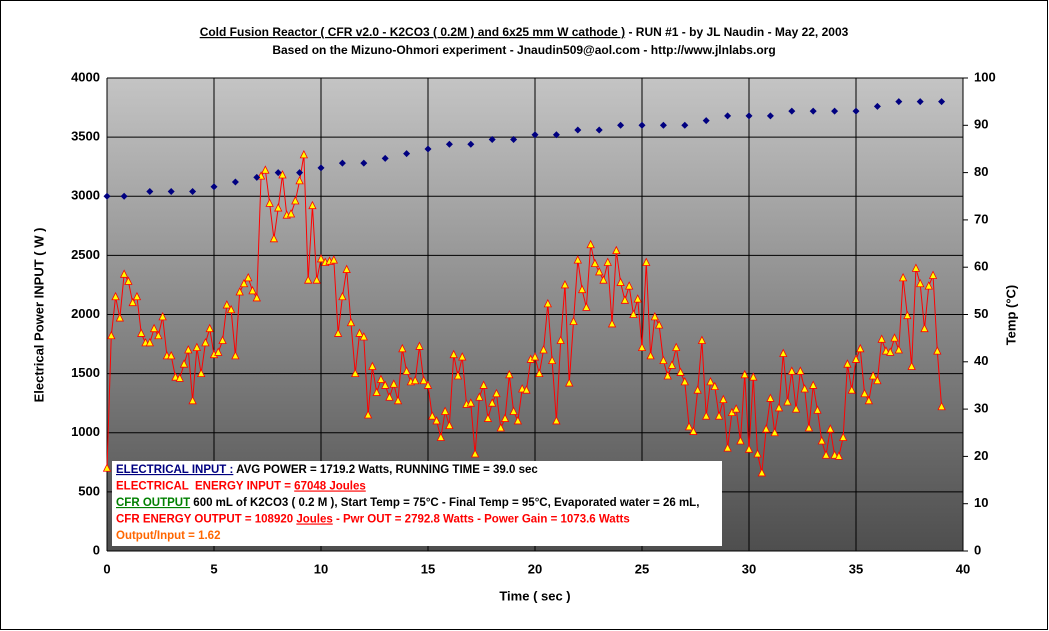 The image size is (1049, 631). I want to click on annotation-text: Joules, so click(314, 520).